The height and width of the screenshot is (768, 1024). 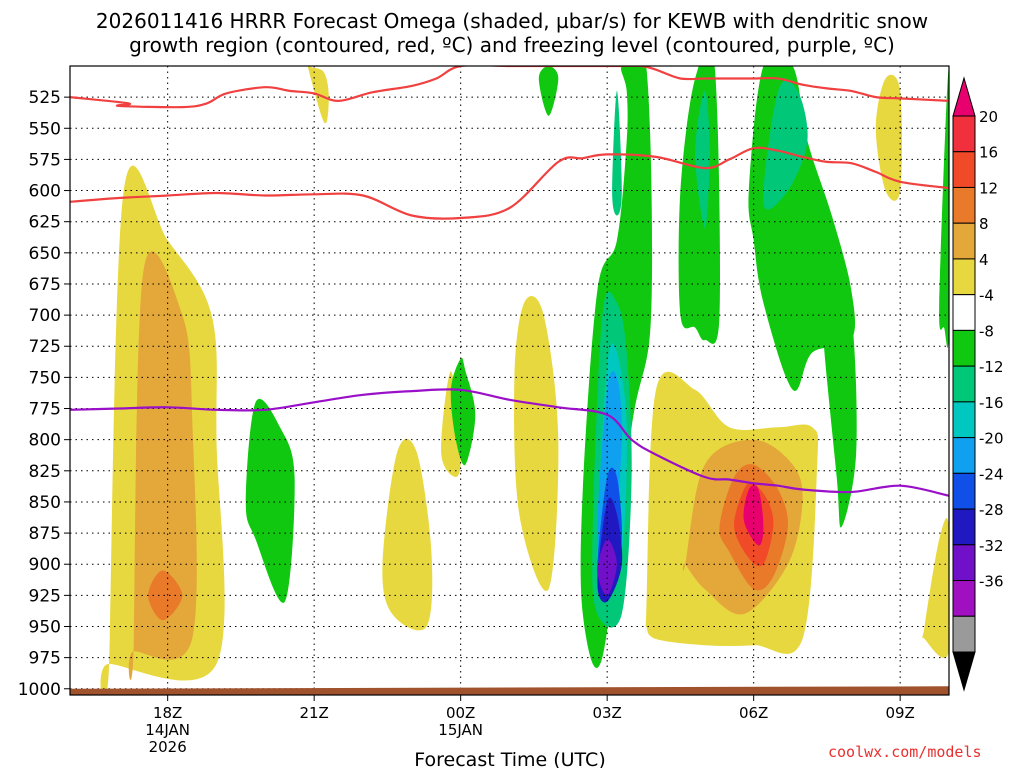 I want to click on pressure-tick-label-775: 775, so click(x=45, y=410).